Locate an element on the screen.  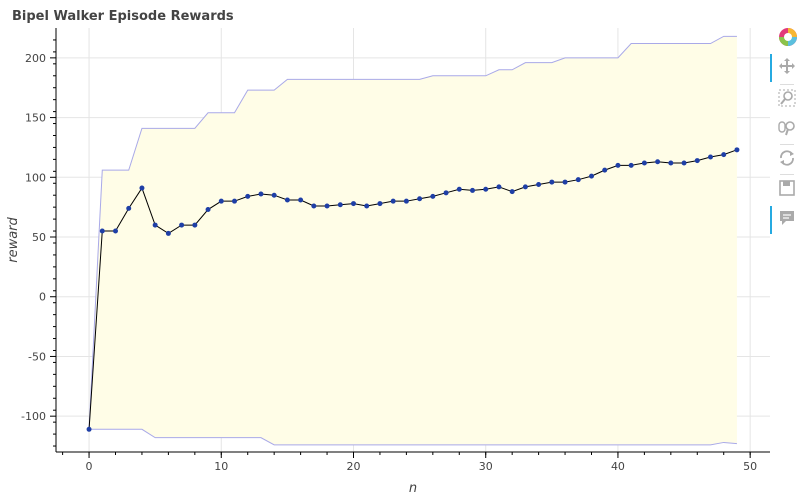
pan-tool-button is located at coordinates (786, 68).